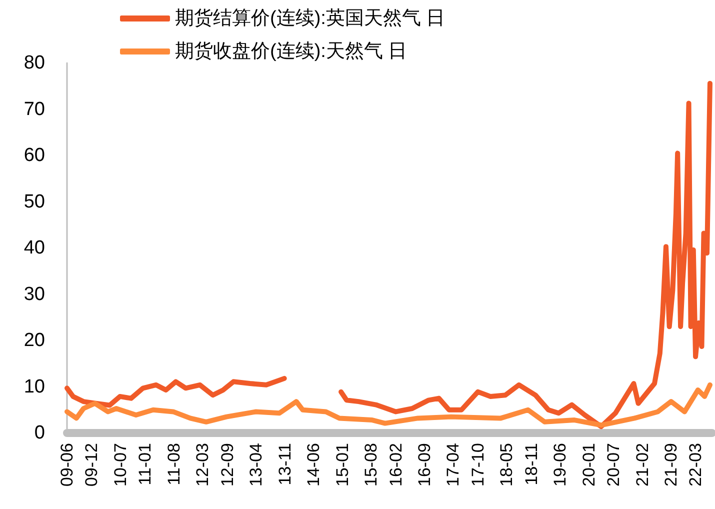 The height and width of the screenshot is (509, 715). What do you see at coordinates (39, 433) in the screenshot?
I see `y-tick-label: 0` at bounding box center [39, 433].